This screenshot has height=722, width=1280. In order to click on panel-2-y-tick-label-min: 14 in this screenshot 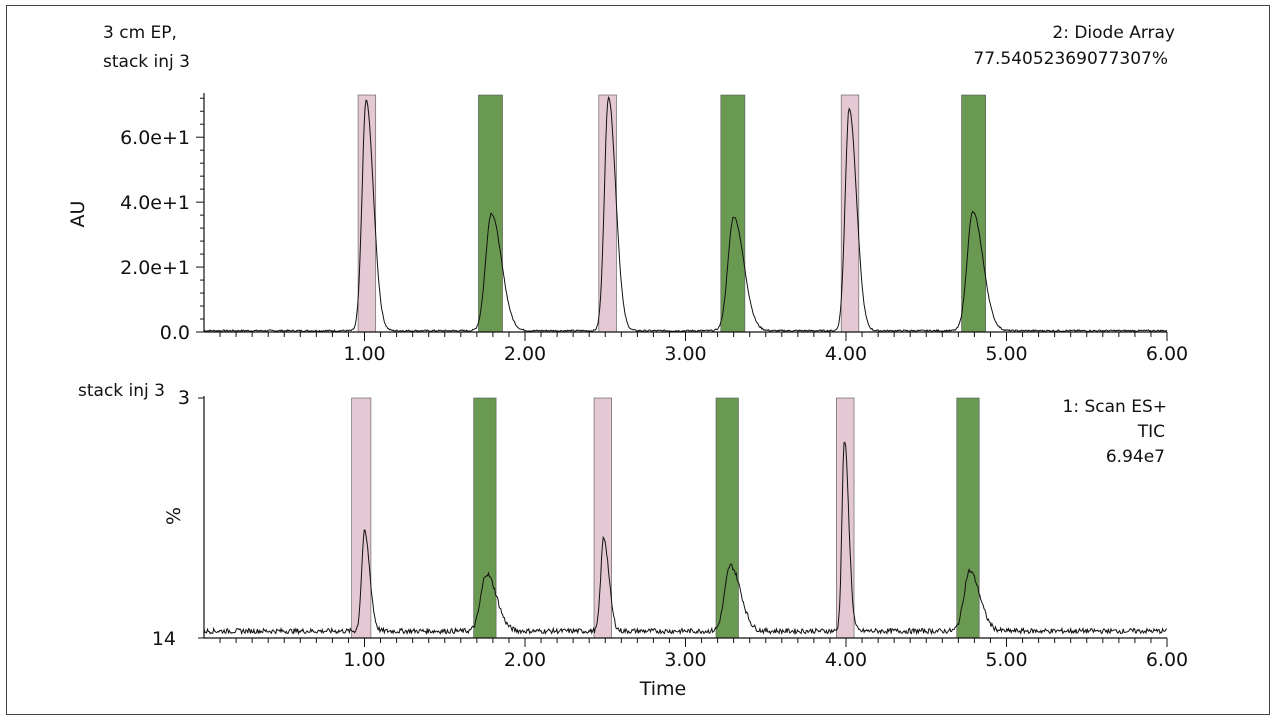, I will do `click(164, 639)`.